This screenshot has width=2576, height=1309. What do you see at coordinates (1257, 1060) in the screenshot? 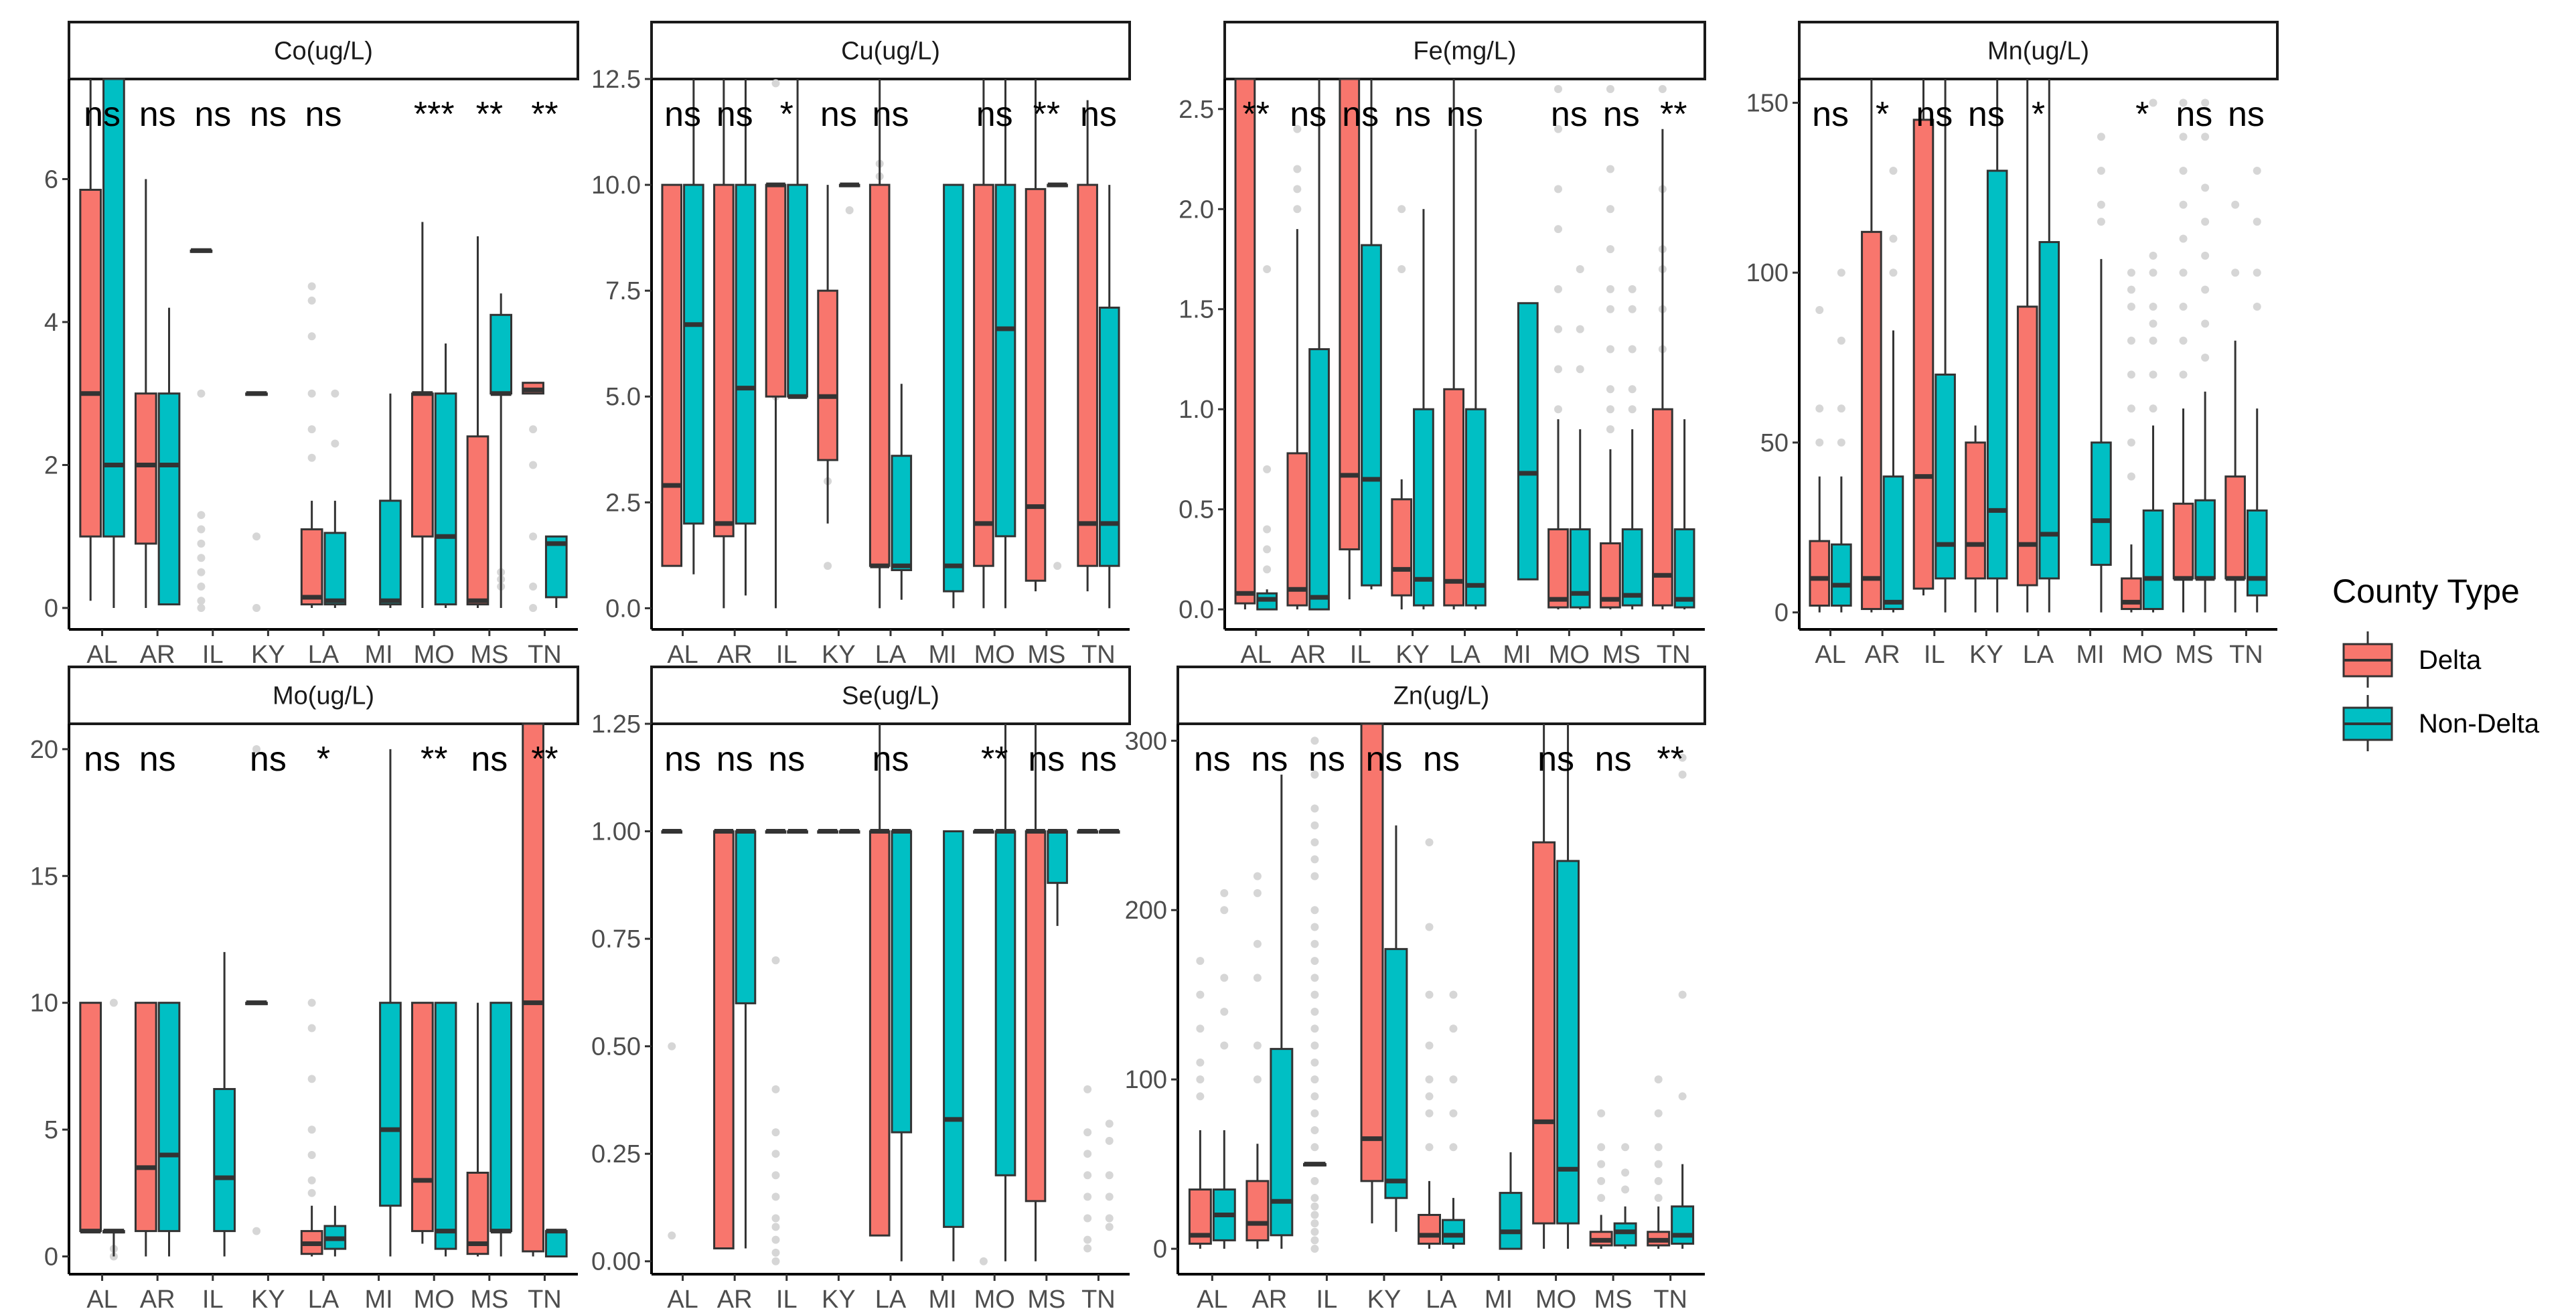
I see `box-zn-ar-delta` at bounding box center [1257, 1060].